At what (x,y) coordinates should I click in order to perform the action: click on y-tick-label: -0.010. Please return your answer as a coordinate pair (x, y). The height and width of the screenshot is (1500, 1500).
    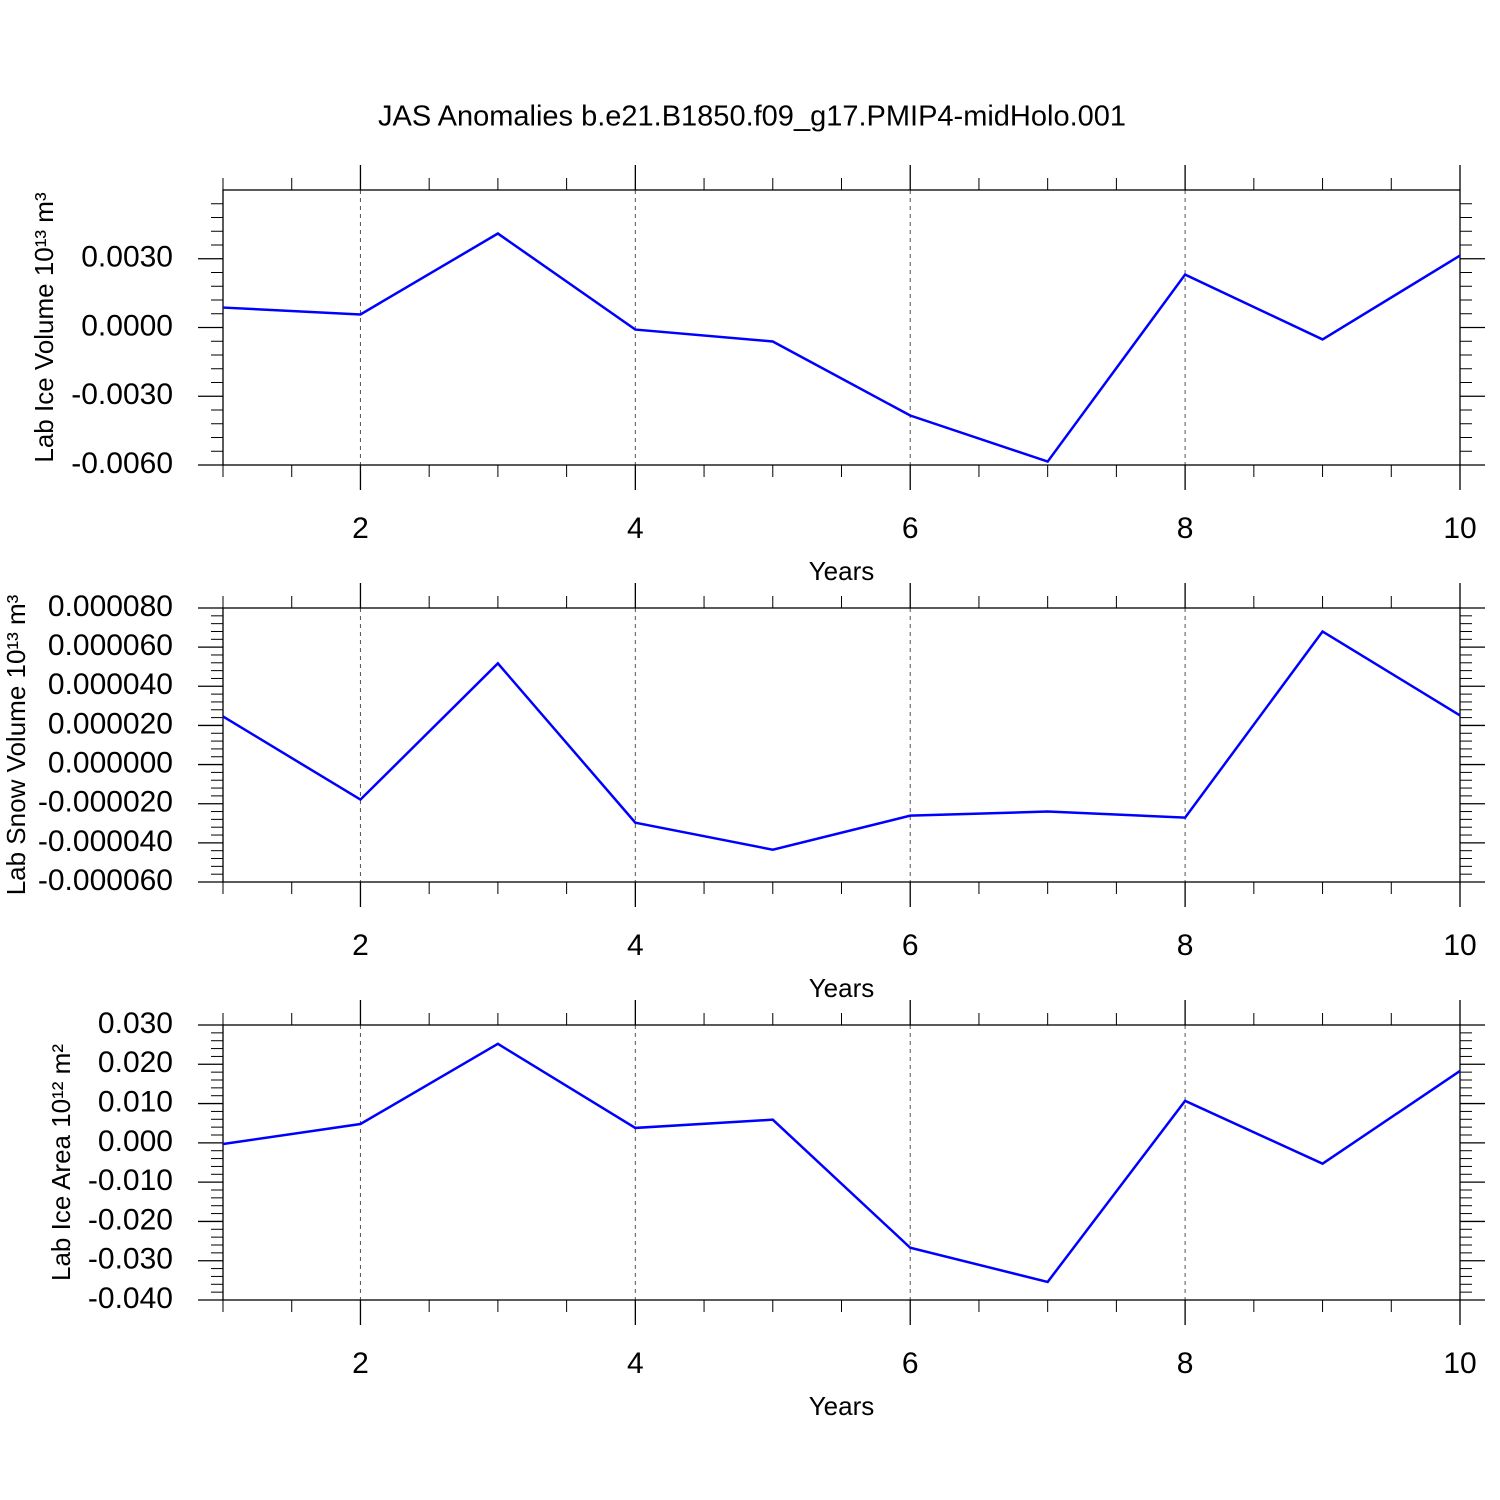
    Looking at the image, I should click on (130, 1180).